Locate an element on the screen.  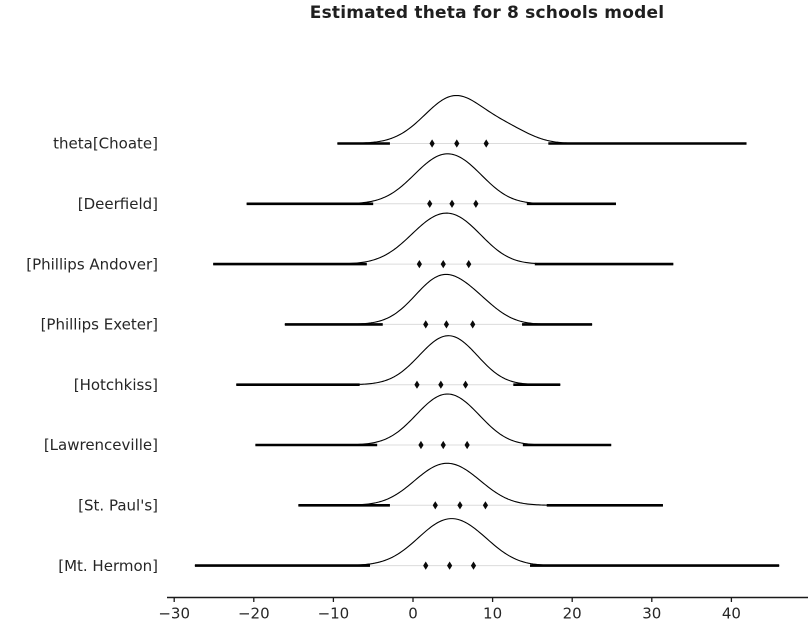
y-axis-label: [Deerfield] is located at coordinates (118, 204).